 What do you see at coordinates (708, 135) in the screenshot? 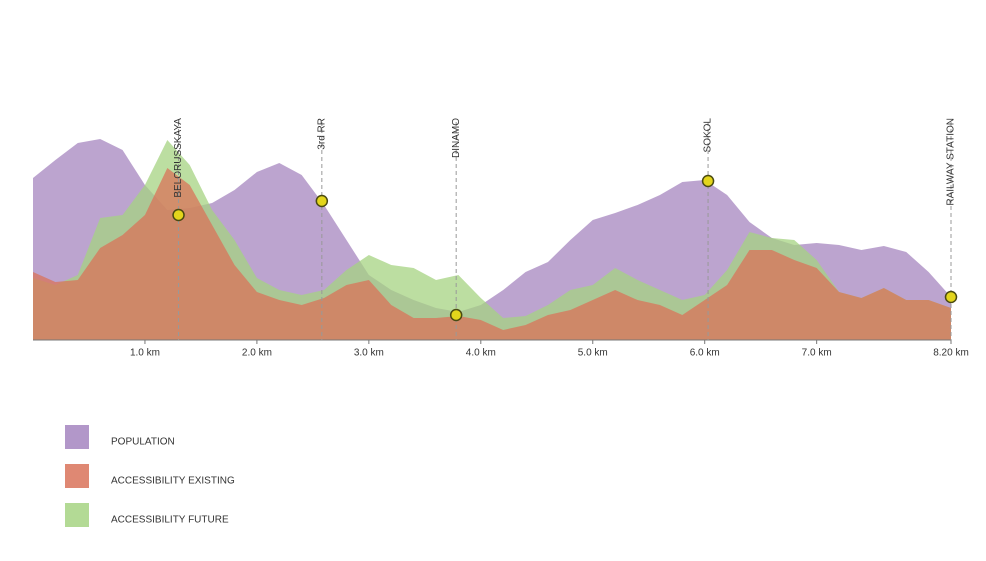
I see `station-label: SOKOL` at bounding box center [708, 135].